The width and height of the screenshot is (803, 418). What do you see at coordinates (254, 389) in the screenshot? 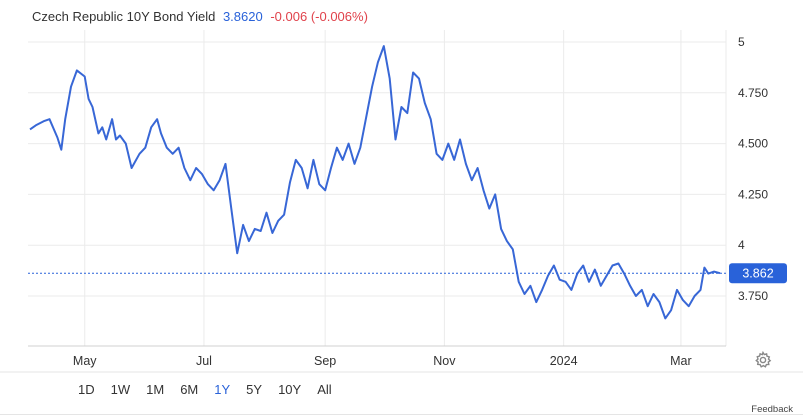
I see `range-button-5y: 5Y` at bounding box center [254, 389].